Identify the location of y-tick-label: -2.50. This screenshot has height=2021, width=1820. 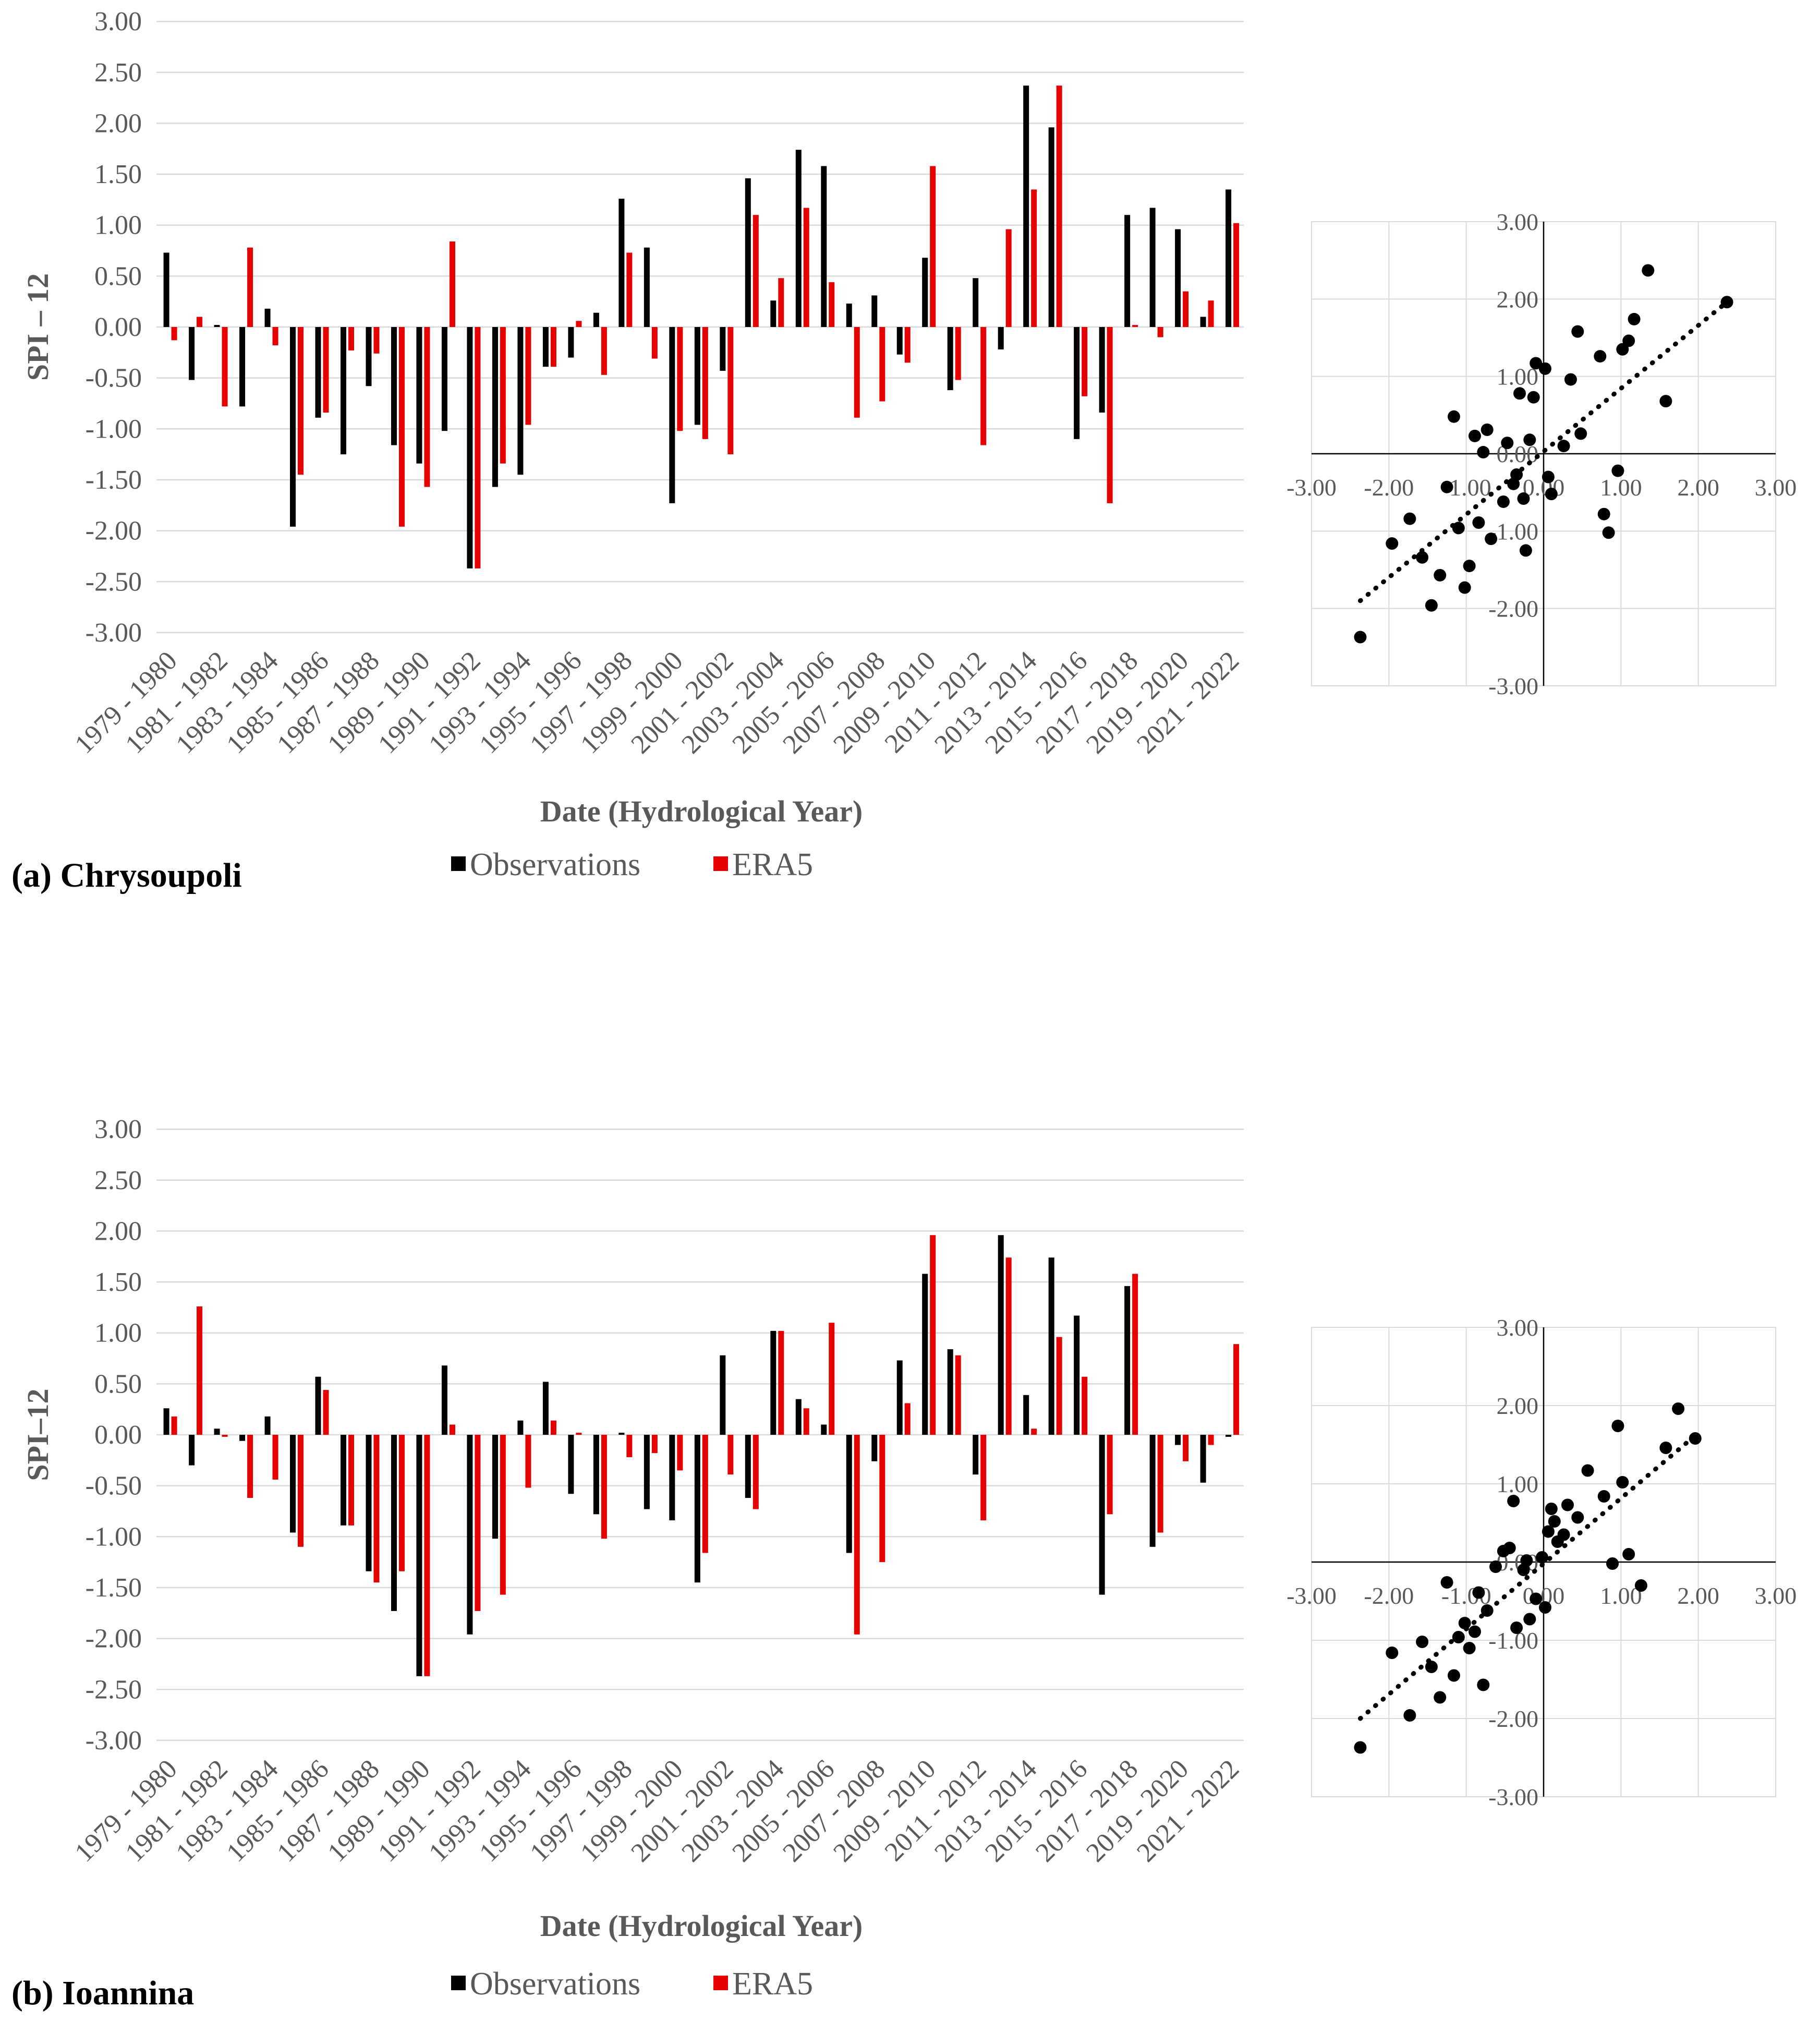
(114, 582).